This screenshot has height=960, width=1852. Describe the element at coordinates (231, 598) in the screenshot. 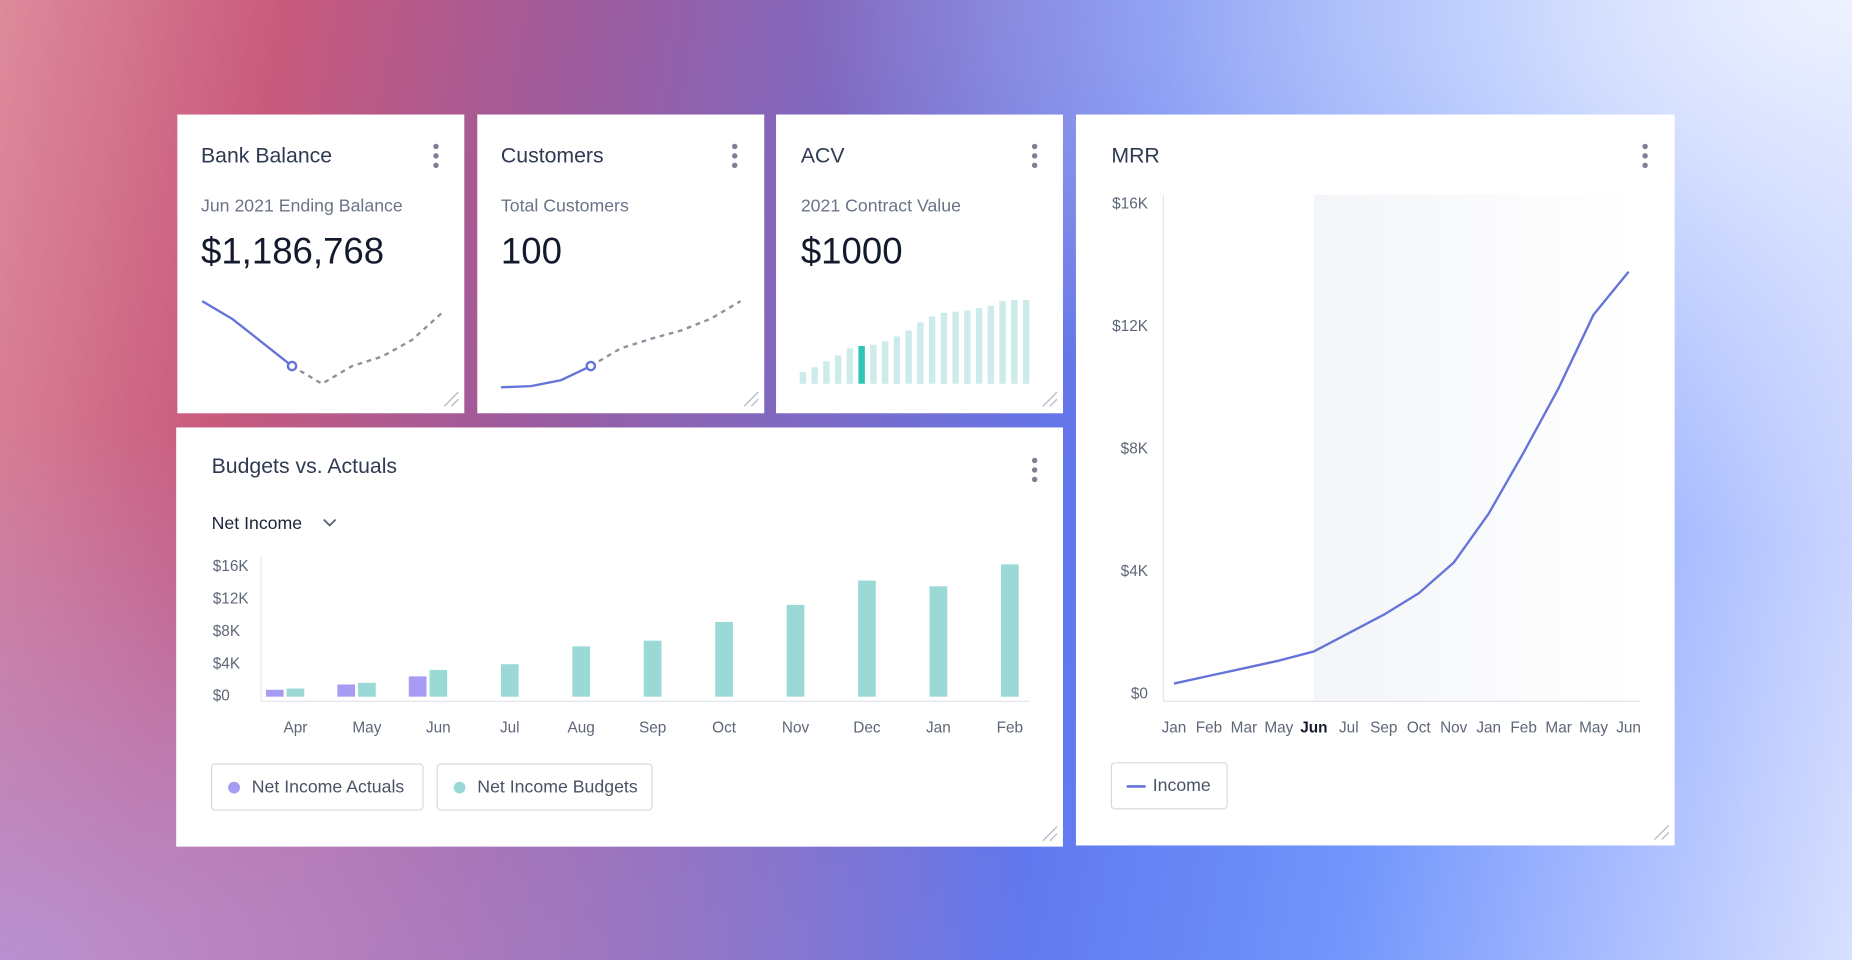

I see `y-tick-label: $12K` at that location.